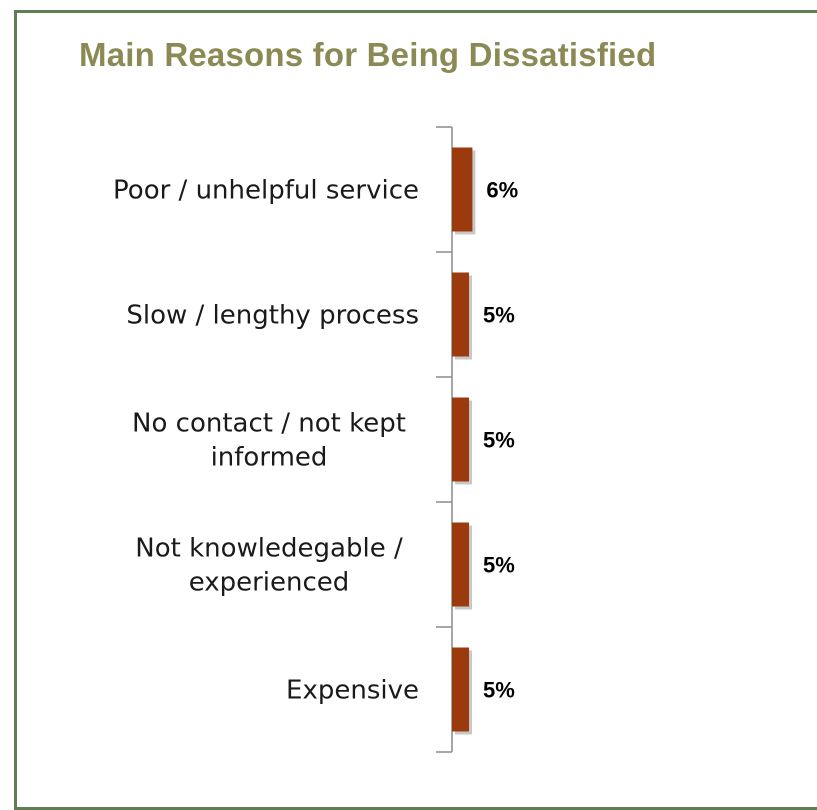 The width and height of the screenshot is (817, 810). Describe the element at coordinates (368, 54) in the screenshot. I see `chart-title: Main Reasons for Being Dissatisfied` at that location.